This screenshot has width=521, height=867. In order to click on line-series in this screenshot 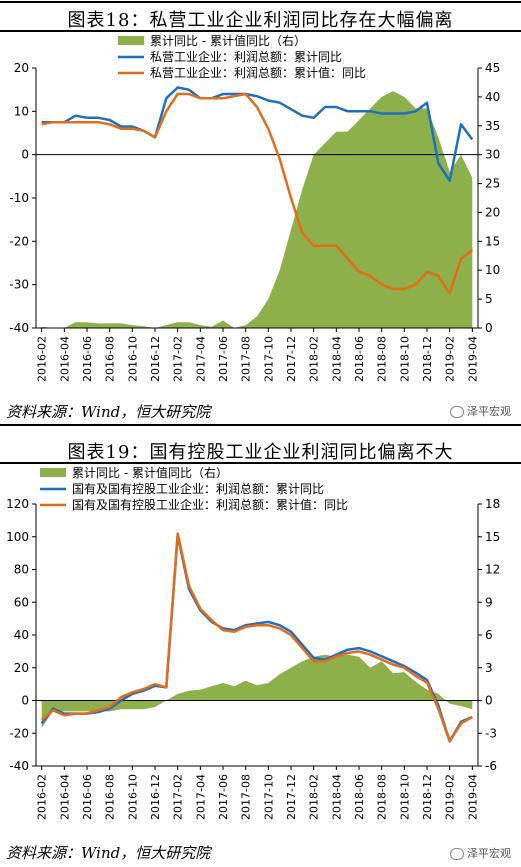, I will do `click(257, 134)`.